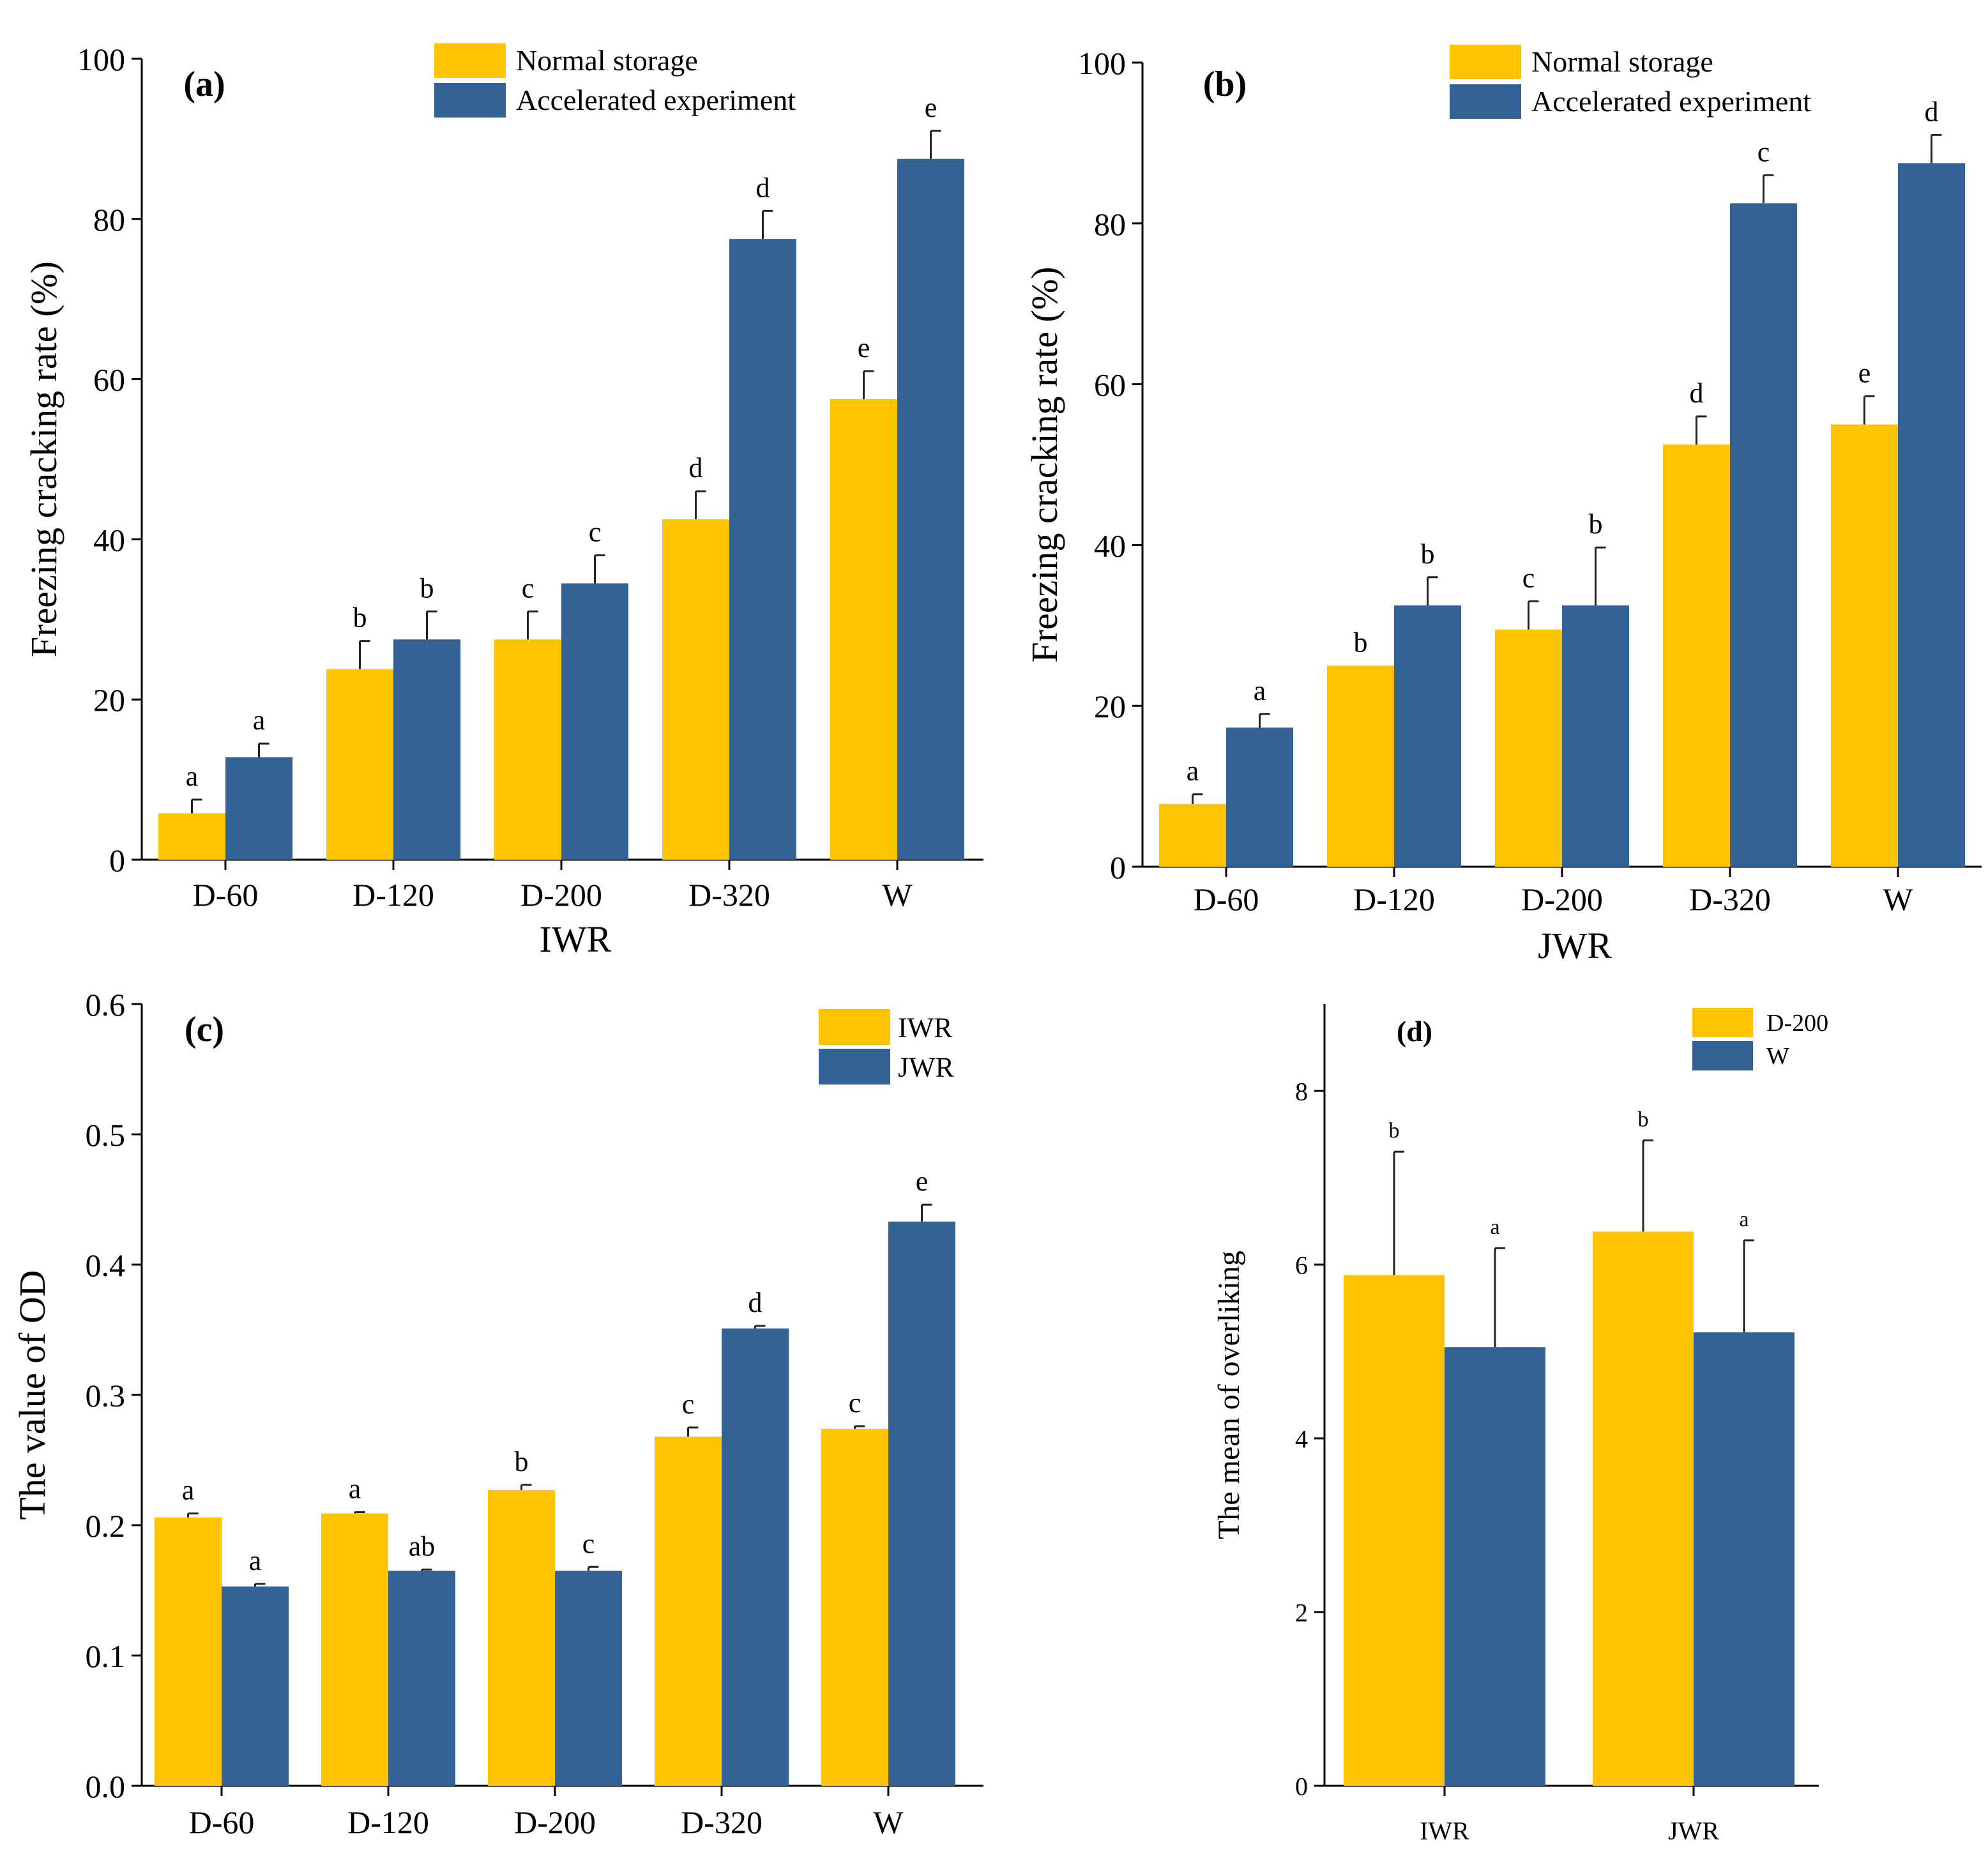 The height and width of the screenshot is (1865, 1988). Describe the element at coordinates (1301, 1612) in the screenshot. I see `y-tick-label: 2` at that location.